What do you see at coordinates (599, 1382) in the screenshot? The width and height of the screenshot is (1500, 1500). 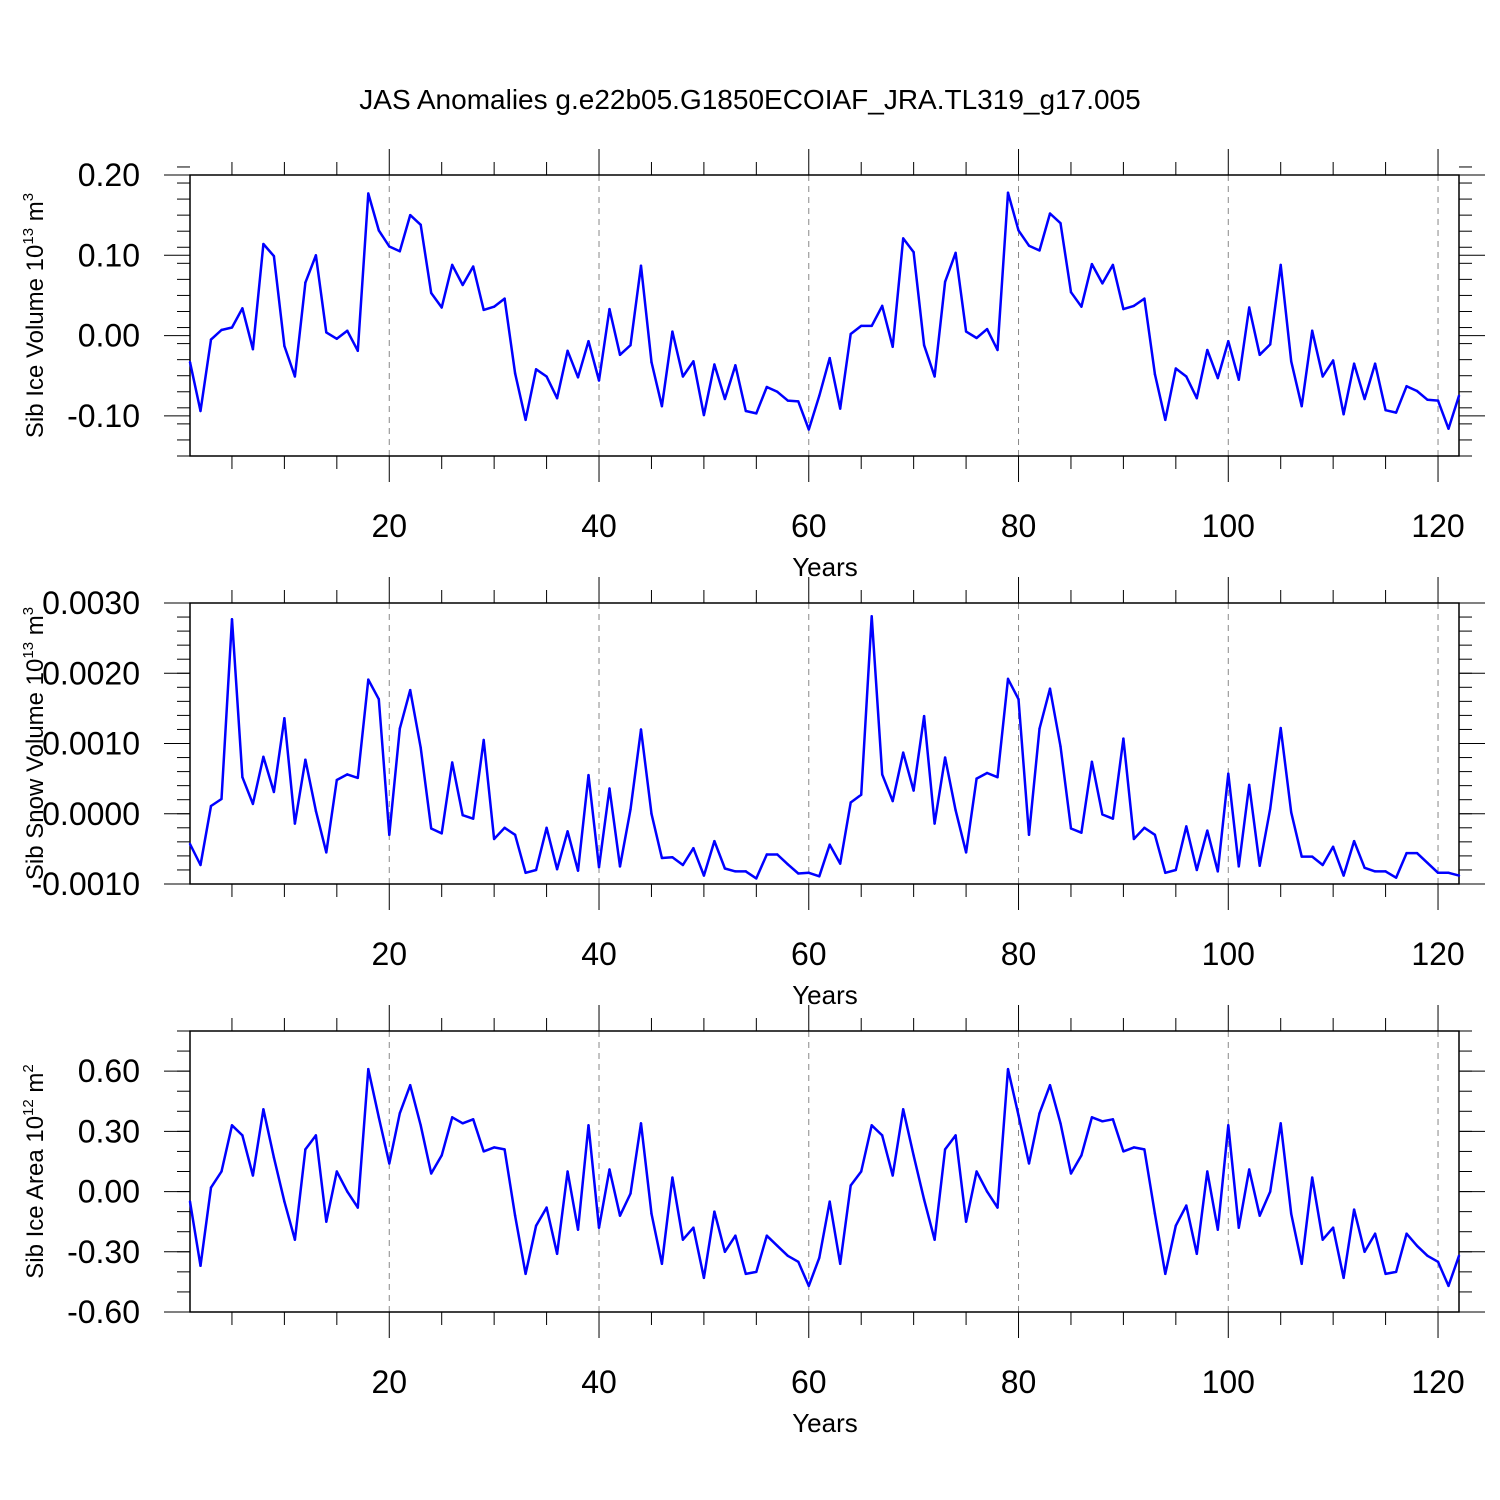 I see `x-tick-label: 40` at bounding box center [599, 1382].